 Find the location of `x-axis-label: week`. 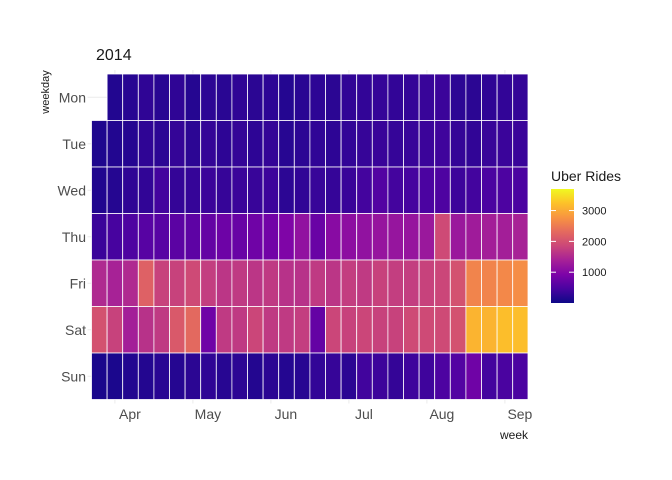

x-axis-label: week is located at coordinates (514, 435).